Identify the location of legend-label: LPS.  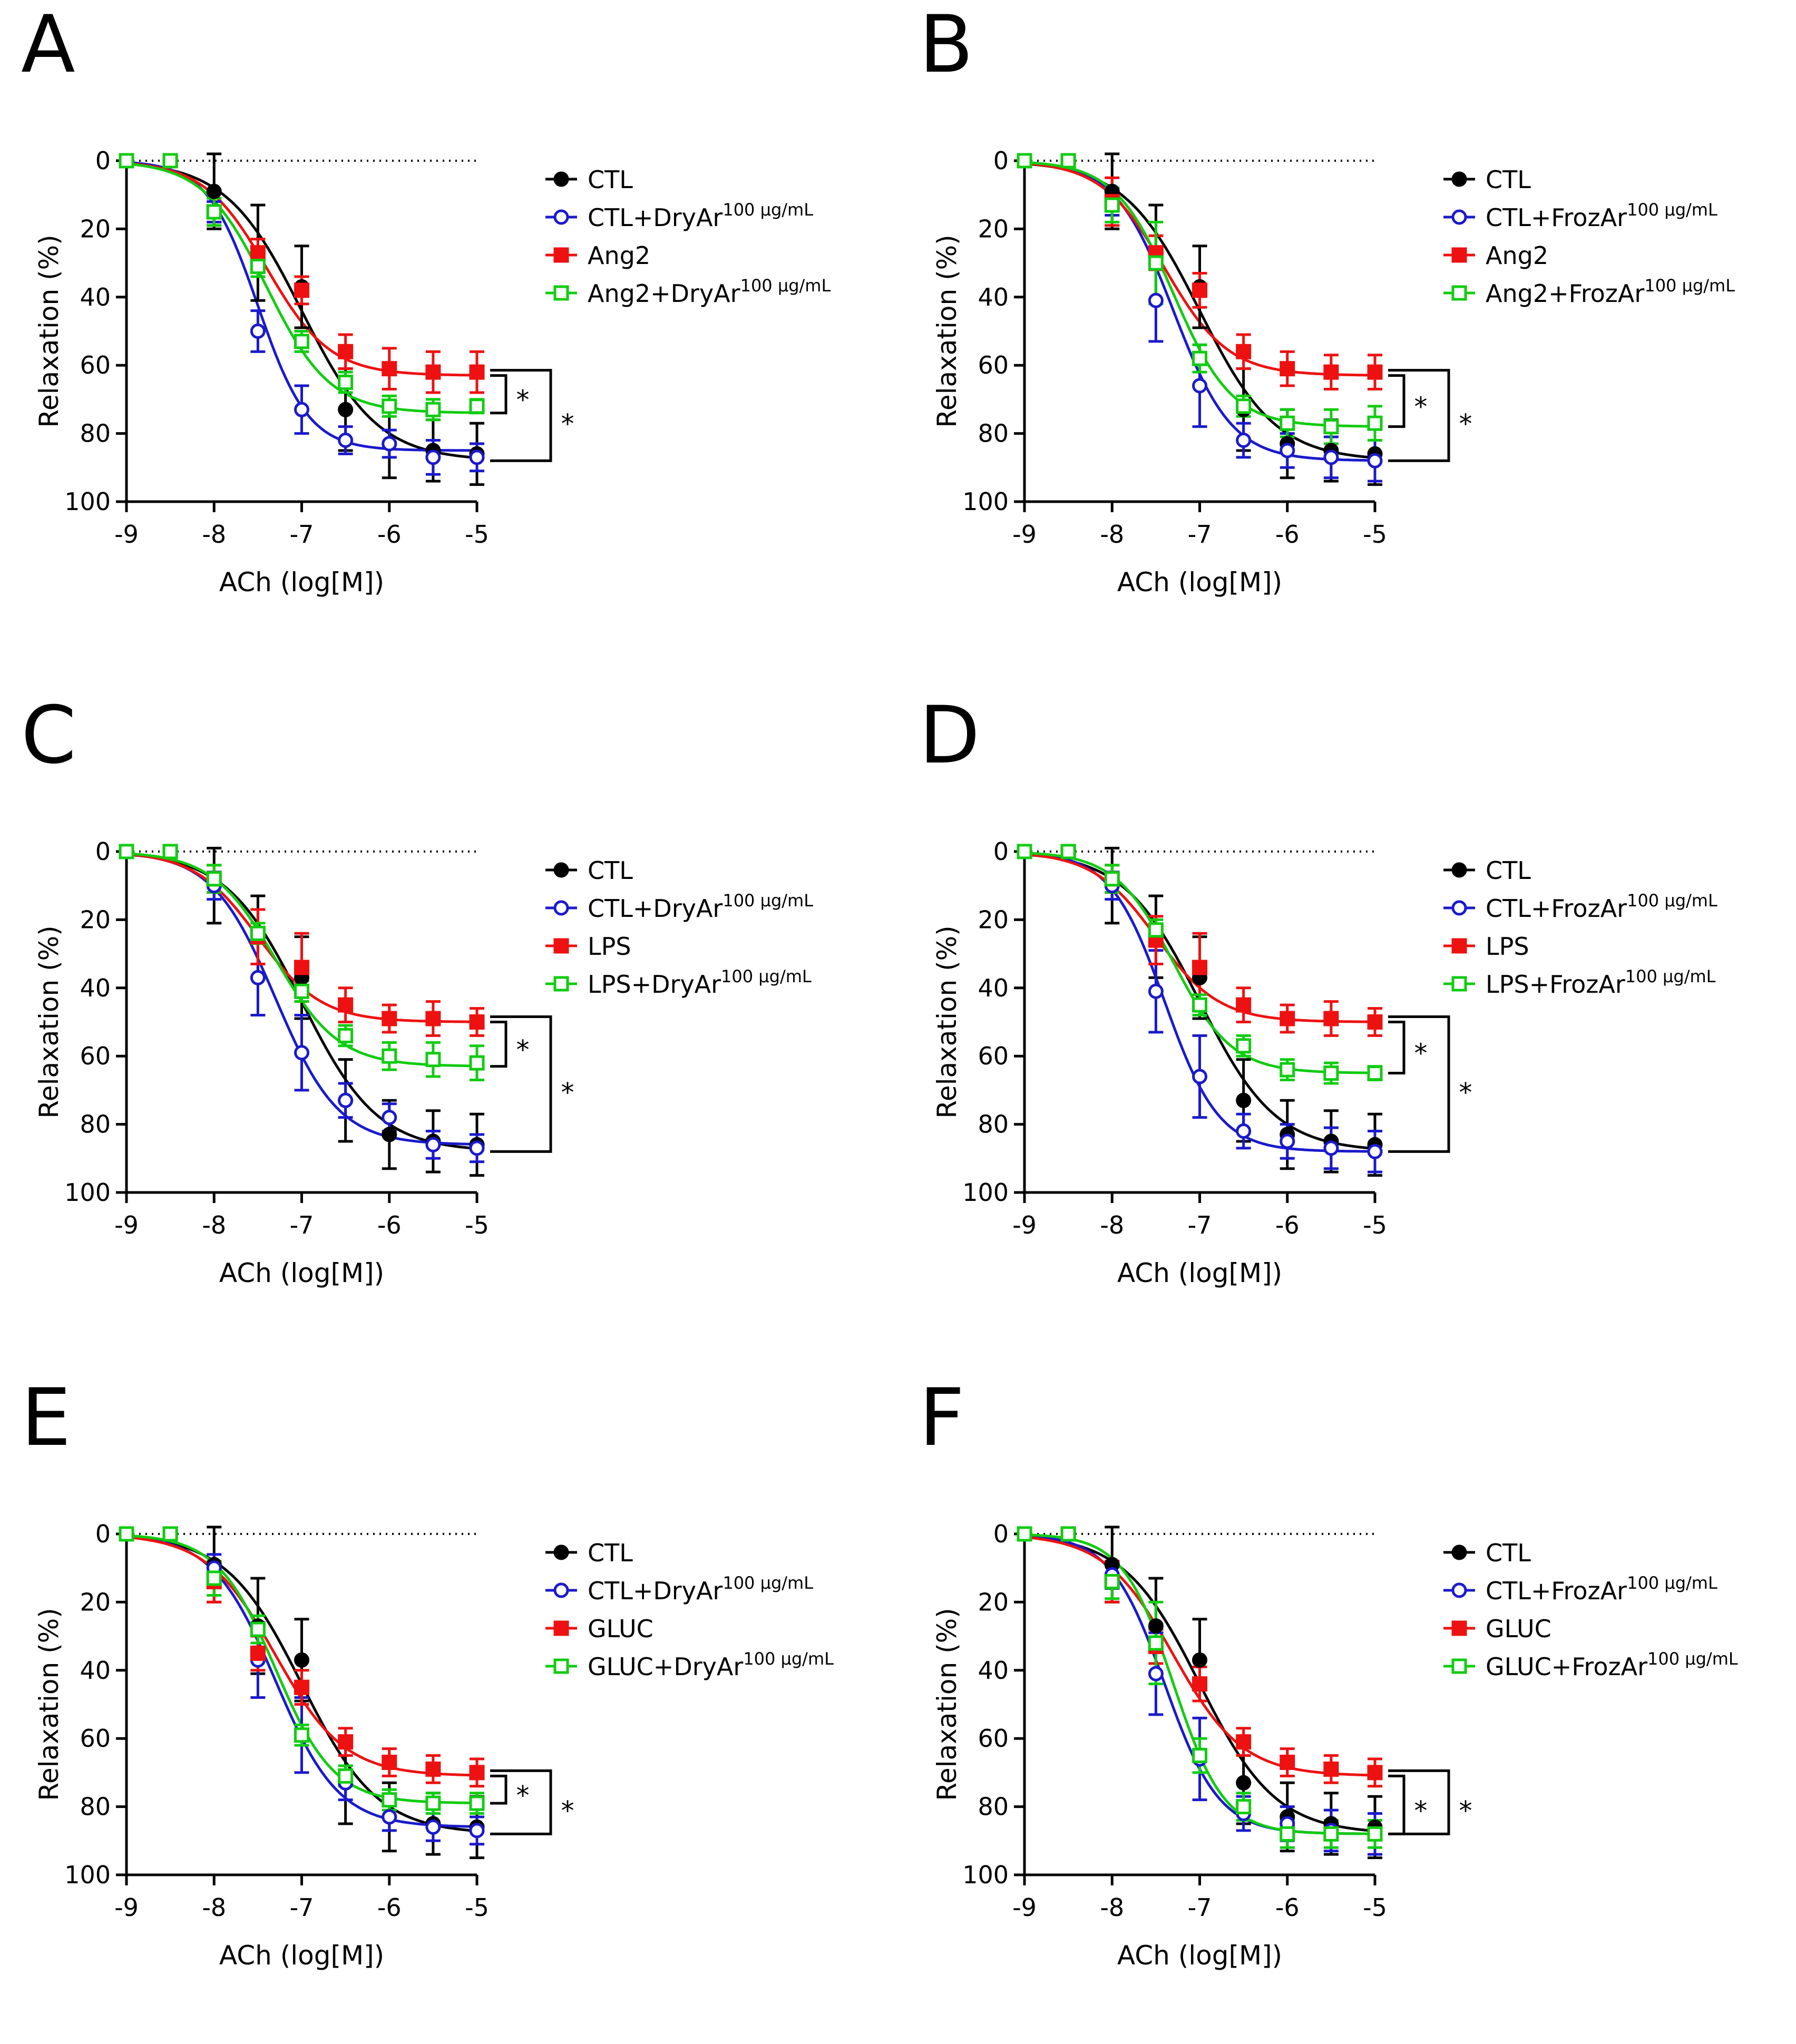
(1507, 946).